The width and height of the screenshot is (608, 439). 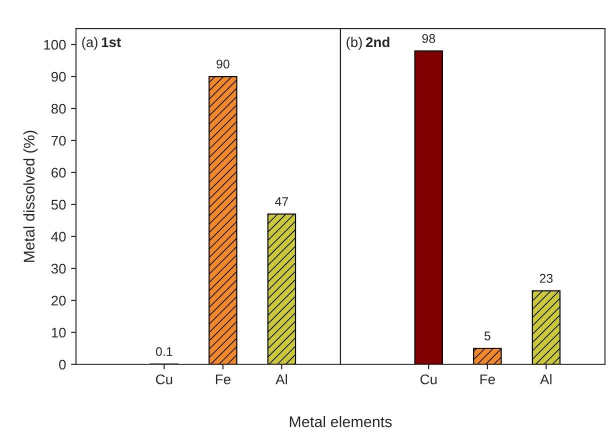 What do you see at coordinates (58, 109) in the screenshot?
I see `y-tick-label: 80` at bounding box center [58, 109].